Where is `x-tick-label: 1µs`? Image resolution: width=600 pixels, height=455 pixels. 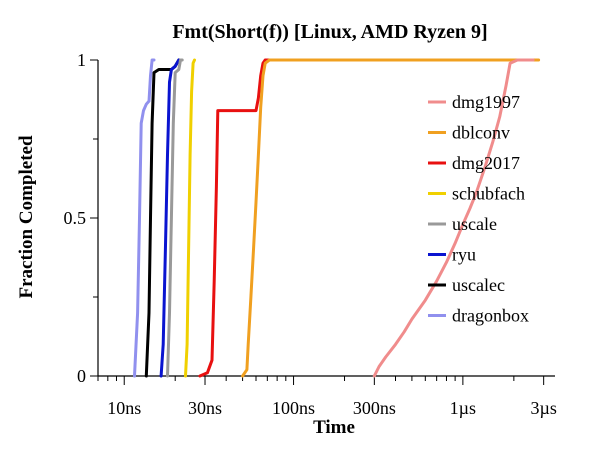 x-tick-label: 1µs is located at coordinates (463, 408).